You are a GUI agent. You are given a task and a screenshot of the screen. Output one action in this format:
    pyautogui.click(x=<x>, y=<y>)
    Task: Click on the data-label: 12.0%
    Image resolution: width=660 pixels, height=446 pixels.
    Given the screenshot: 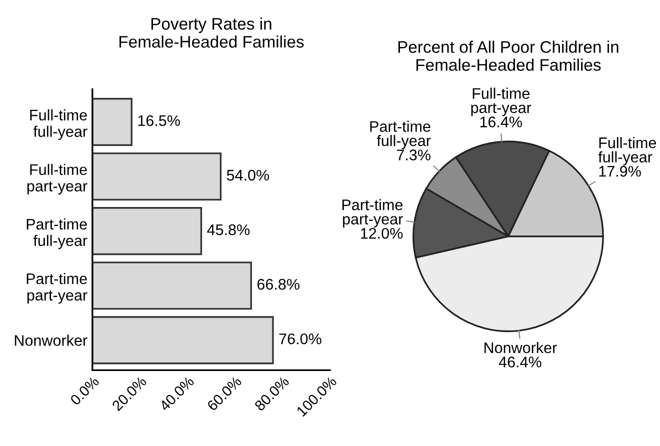 What is the action you would take?
    pyautogui.click(x=381, y=233)
    